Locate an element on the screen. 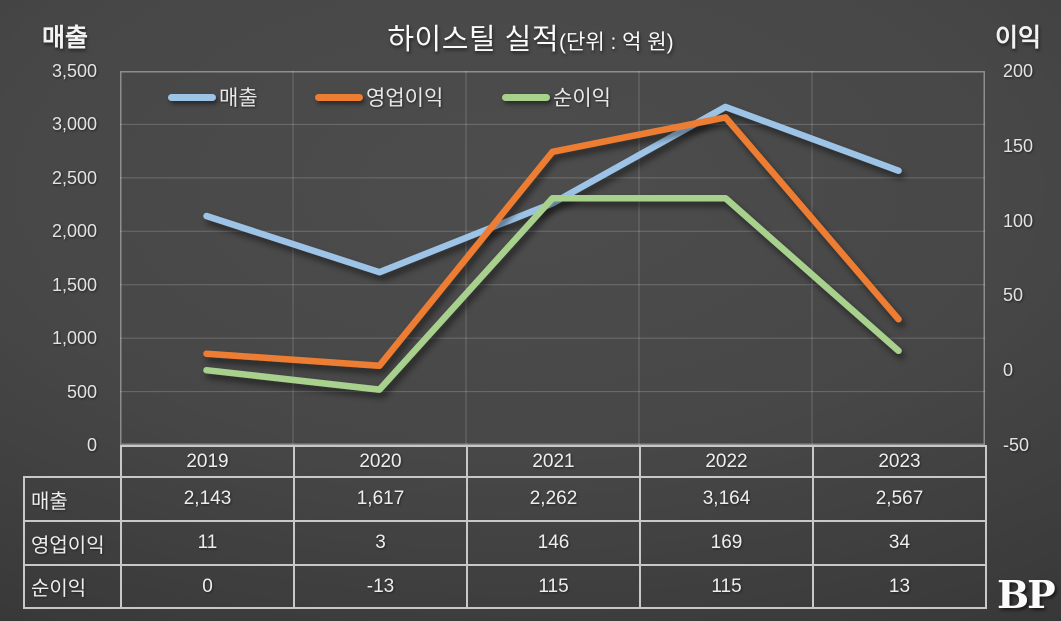  table-row-revenue: 매출 2,143 1,617 2,262 3,164 2,567 is located at coordinates (505, 499).